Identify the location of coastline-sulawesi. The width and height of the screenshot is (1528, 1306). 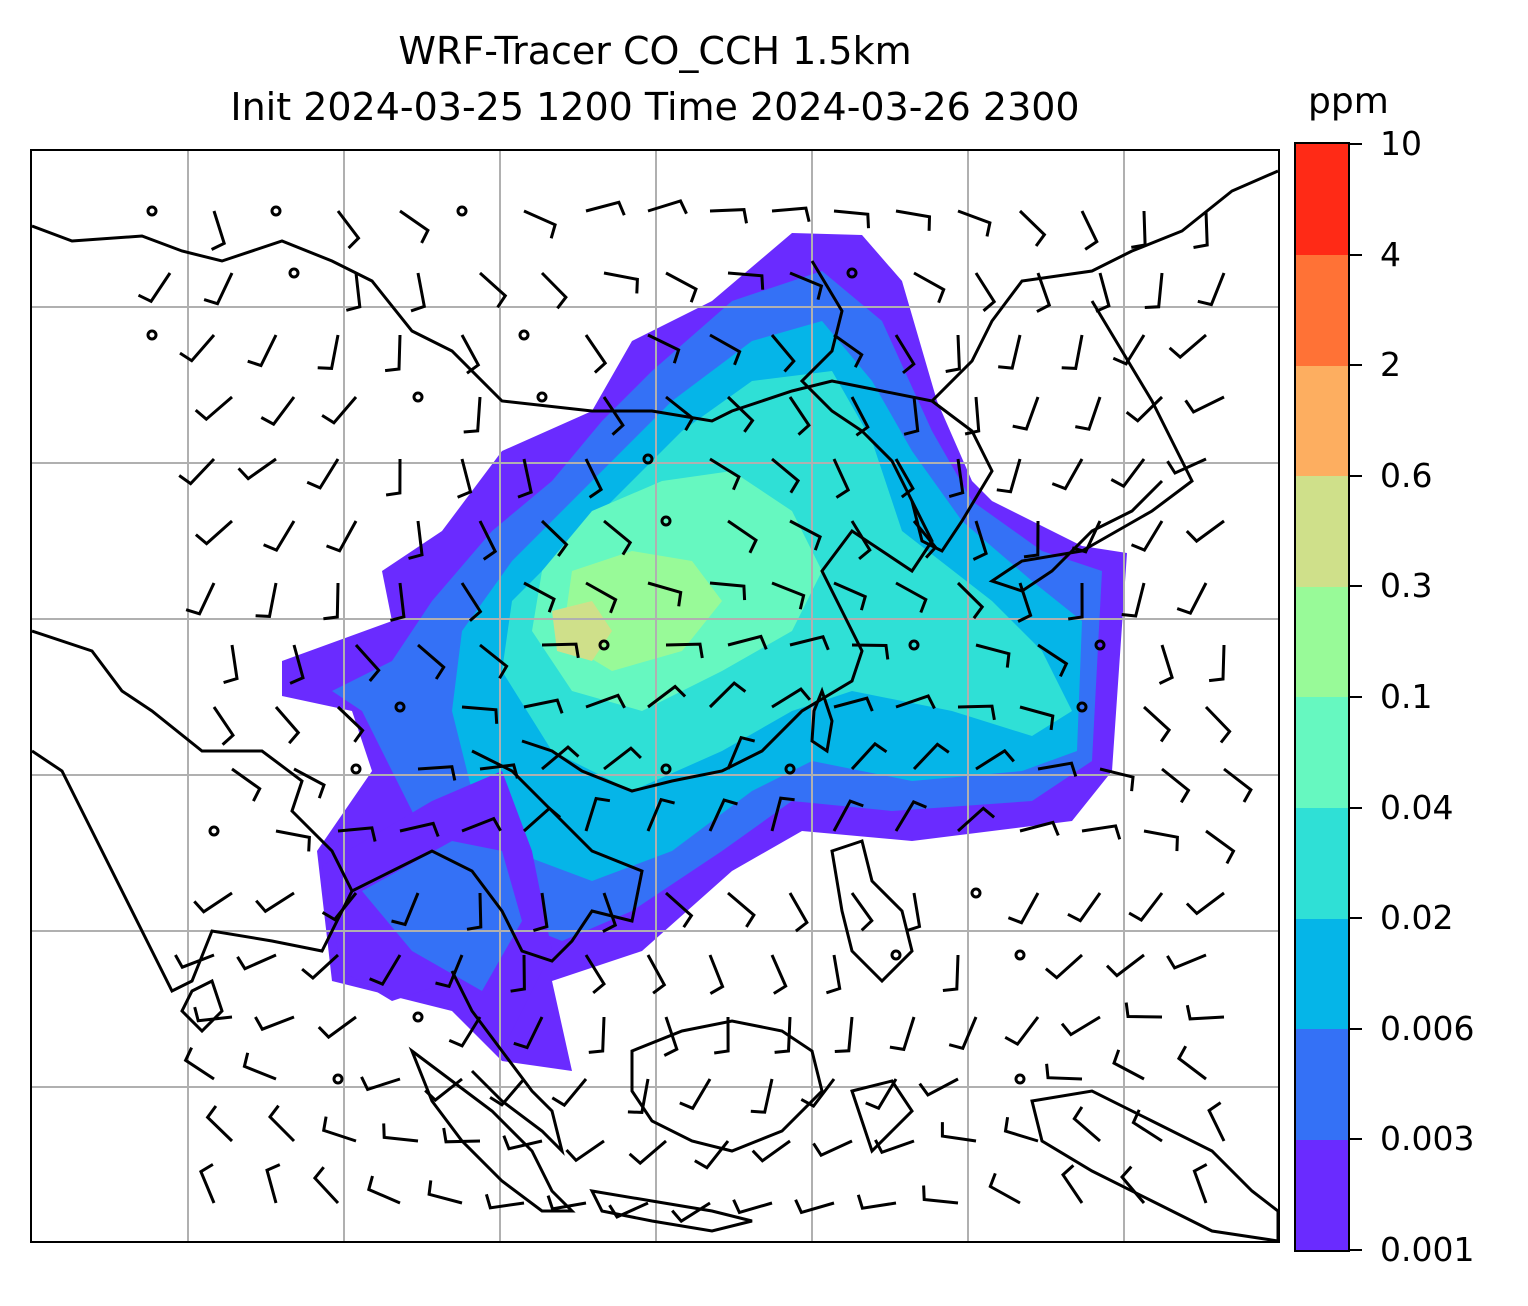
(882, 1116).